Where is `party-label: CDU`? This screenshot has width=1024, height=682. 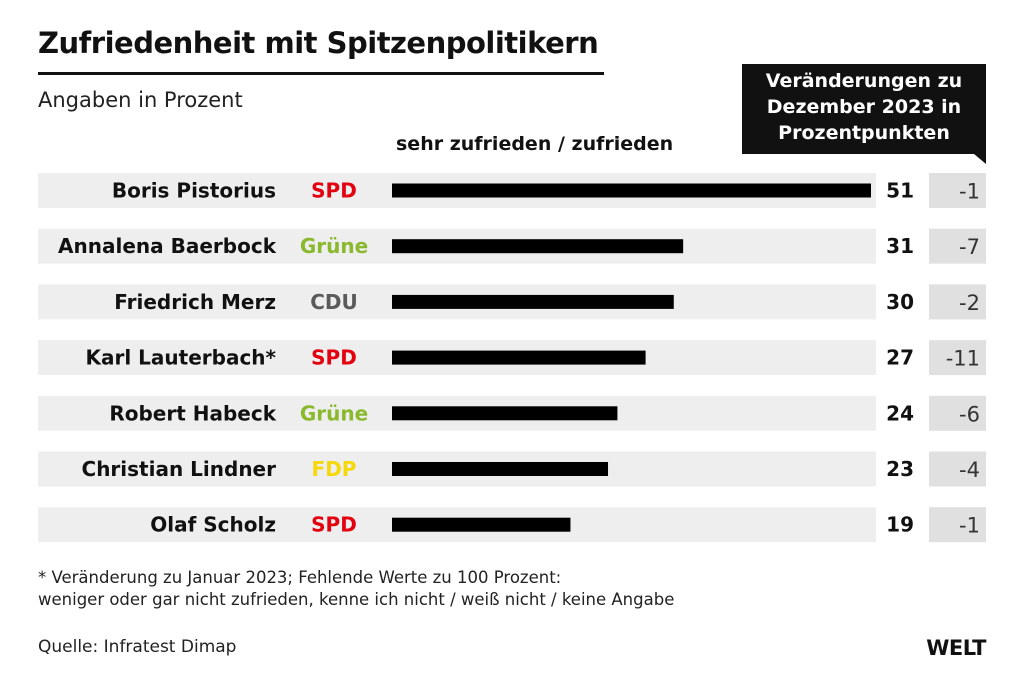 party-label: CDU is located at coordinates (334, 302).